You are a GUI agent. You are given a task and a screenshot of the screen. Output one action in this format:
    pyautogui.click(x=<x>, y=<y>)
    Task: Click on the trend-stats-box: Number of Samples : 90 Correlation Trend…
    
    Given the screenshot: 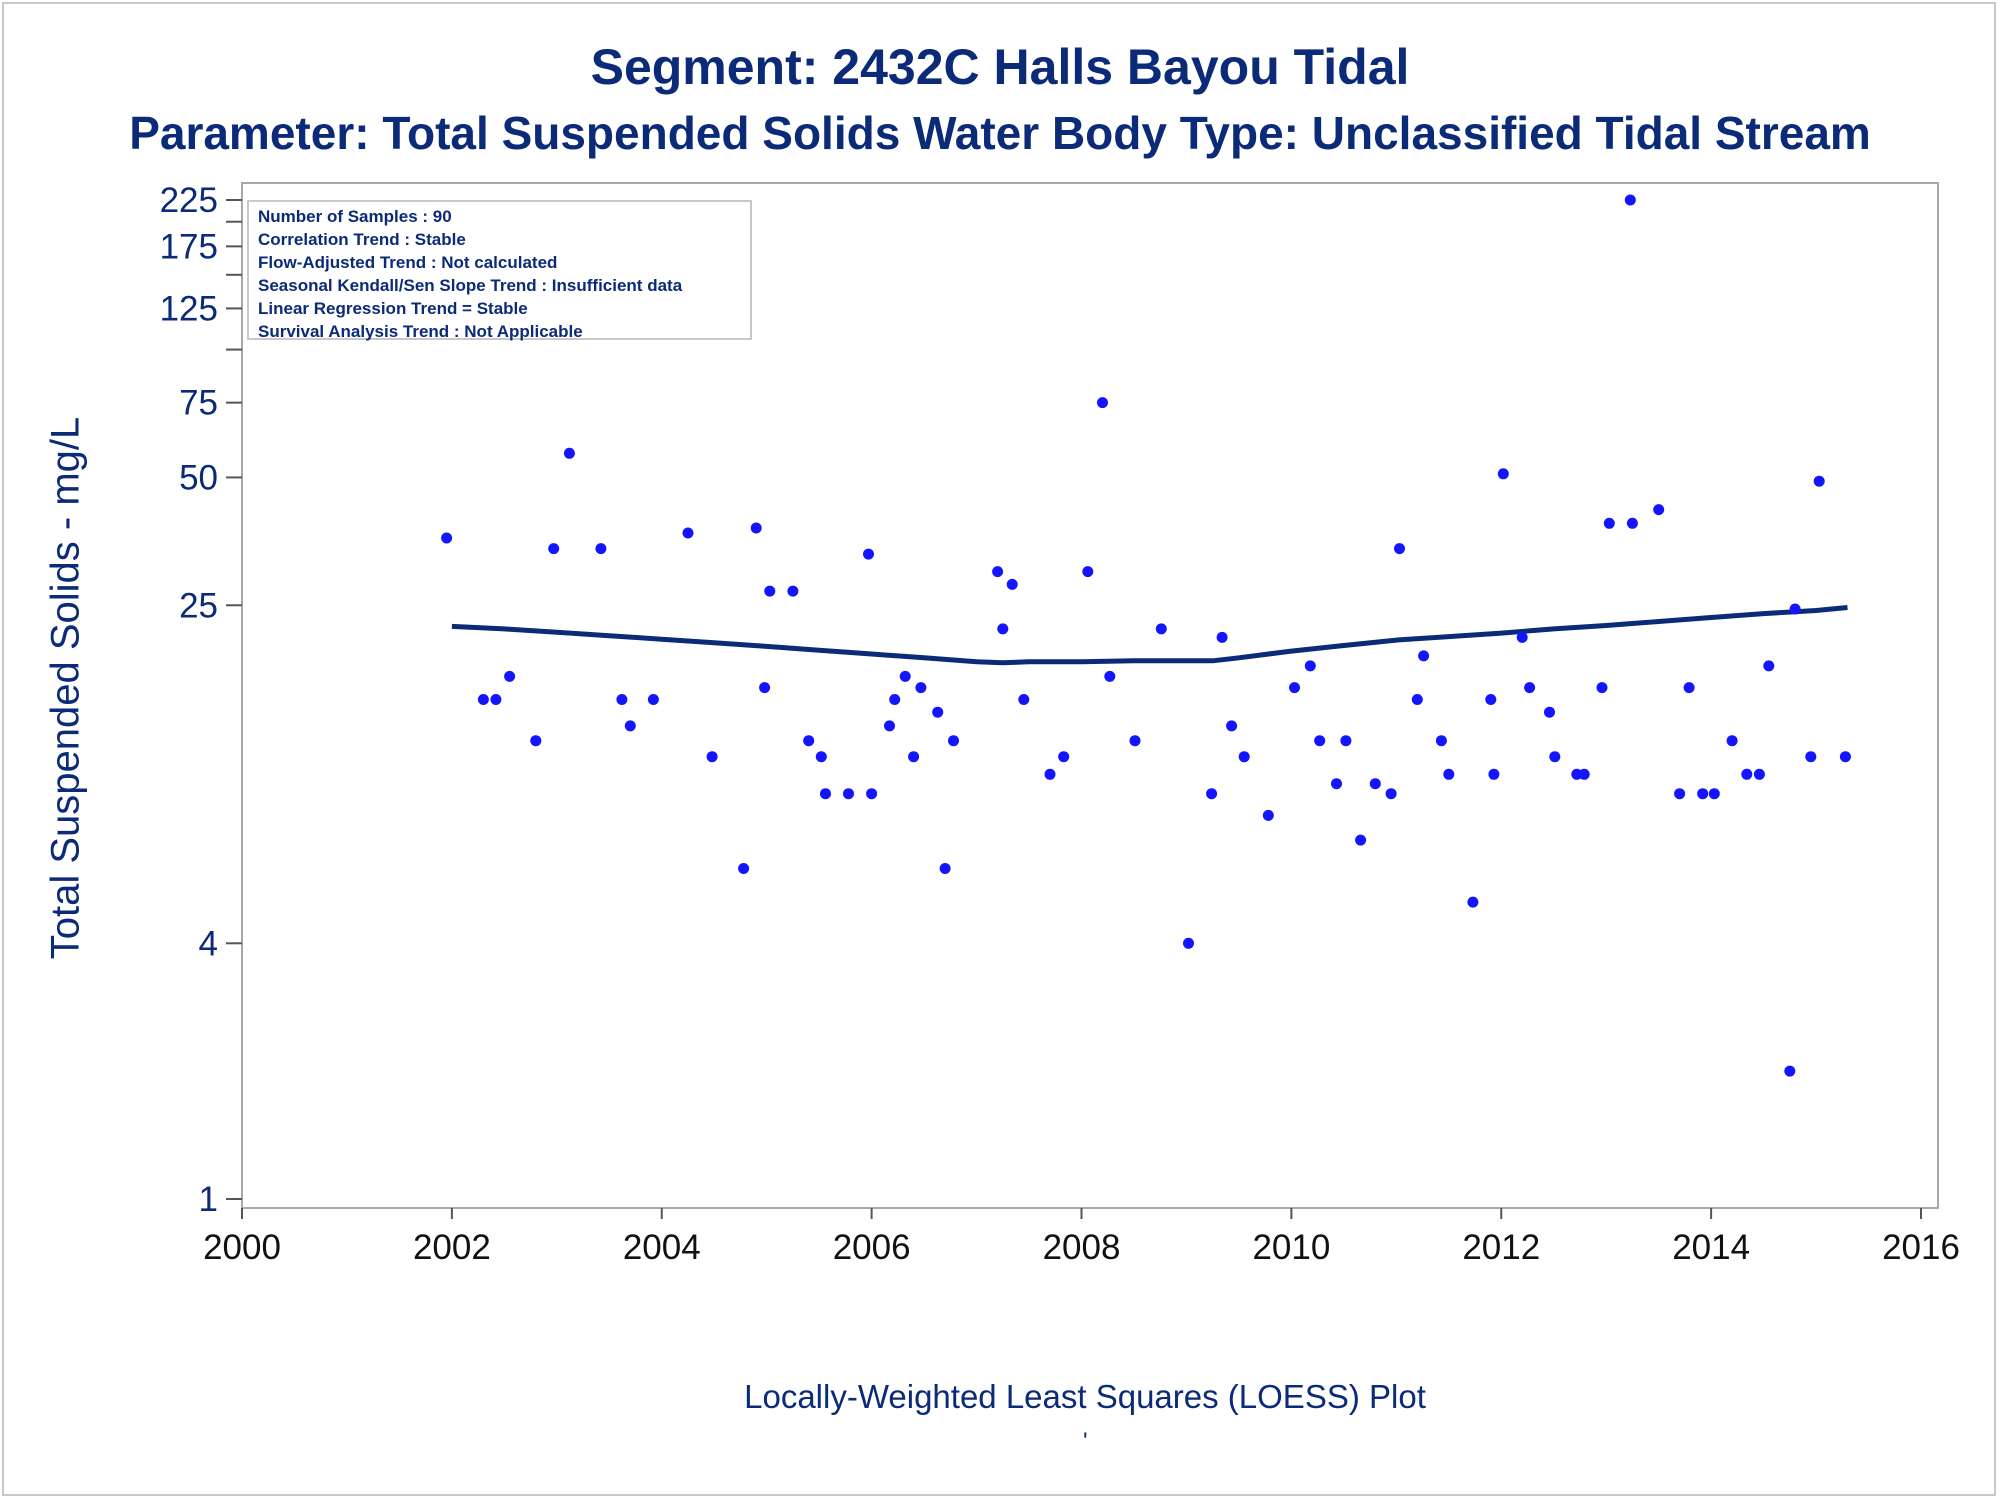 What is the action you would take?
    pyautogui.click(x=499, y=270)
    